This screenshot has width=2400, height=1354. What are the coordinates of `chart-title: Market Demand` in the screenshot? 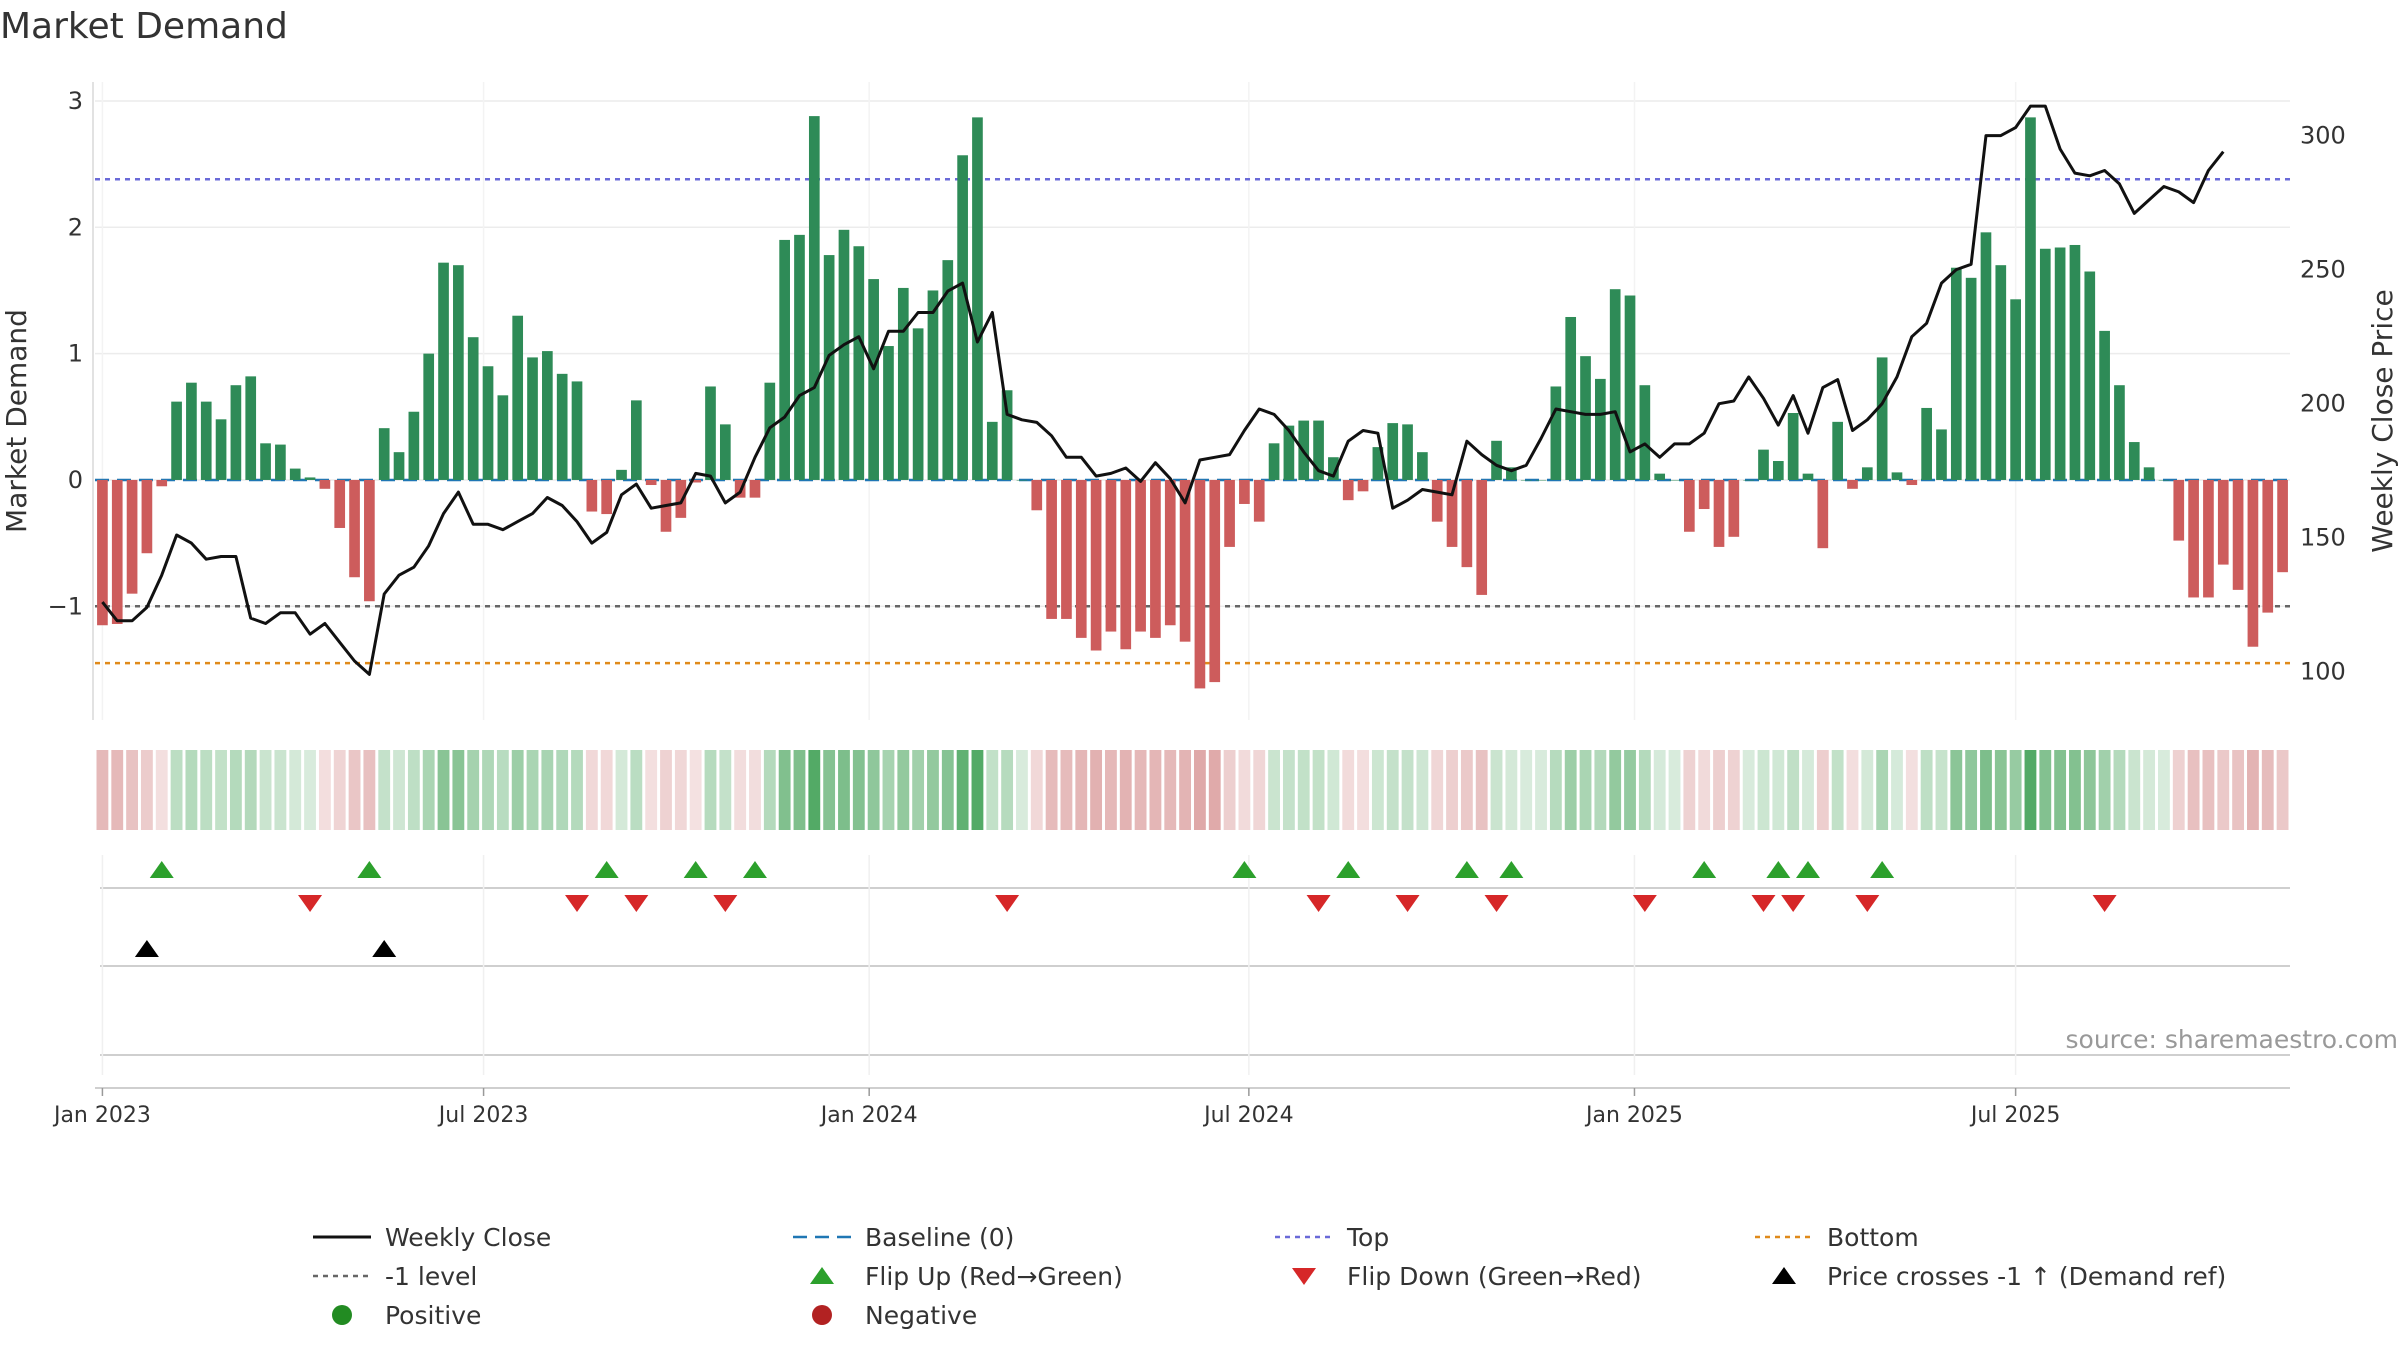 It's located at (144, 26).